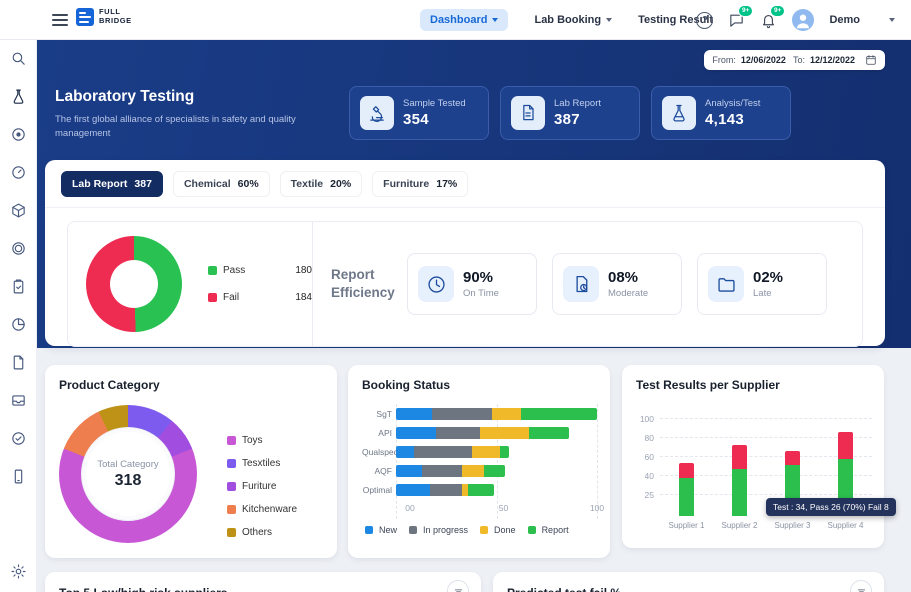 This screenshot has width=911, height=592. I want to click on x-tick-label: 00, so click(410, 508).